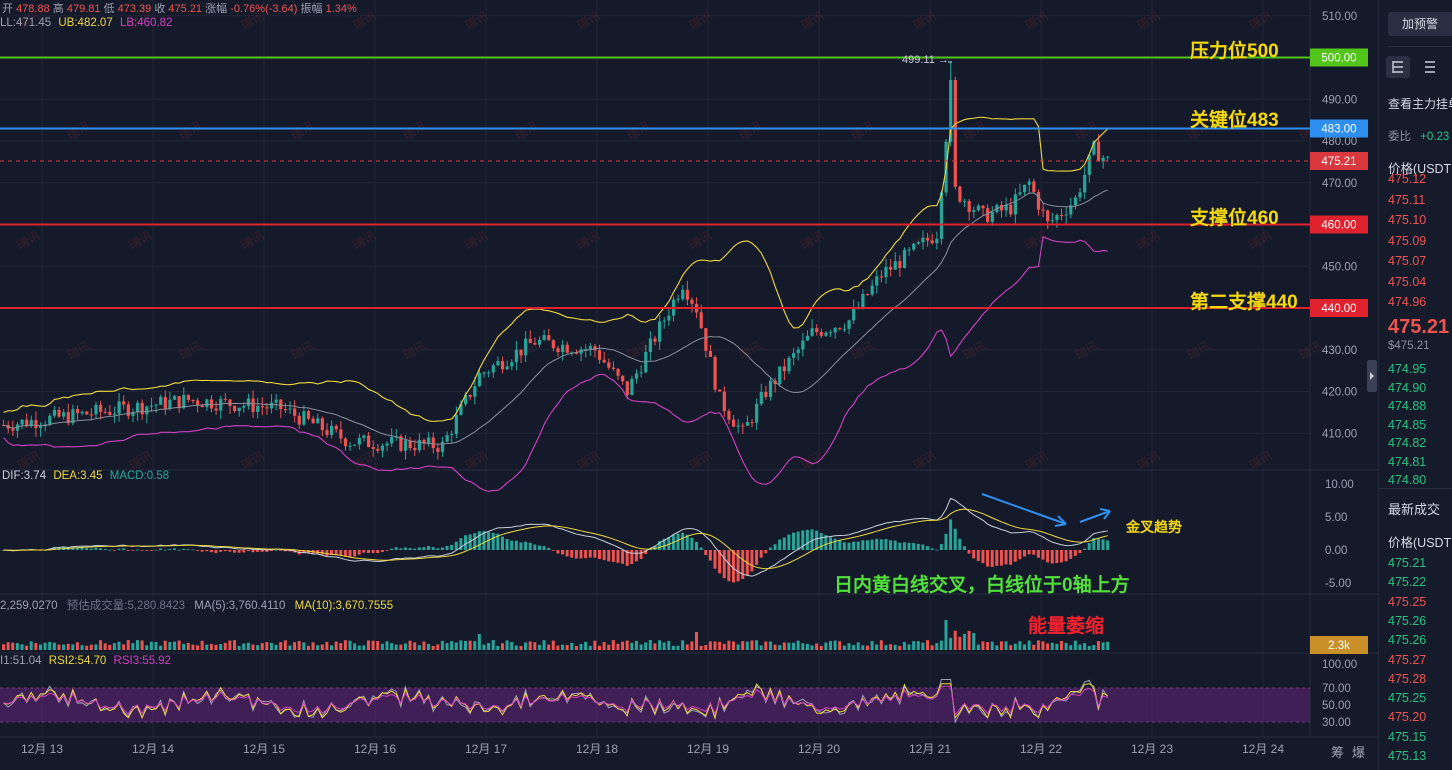  What do you see at coordinates (1407, 480) in the screenshot?
I see `bid-price: 474.80` at bounding box center [1407, 480].